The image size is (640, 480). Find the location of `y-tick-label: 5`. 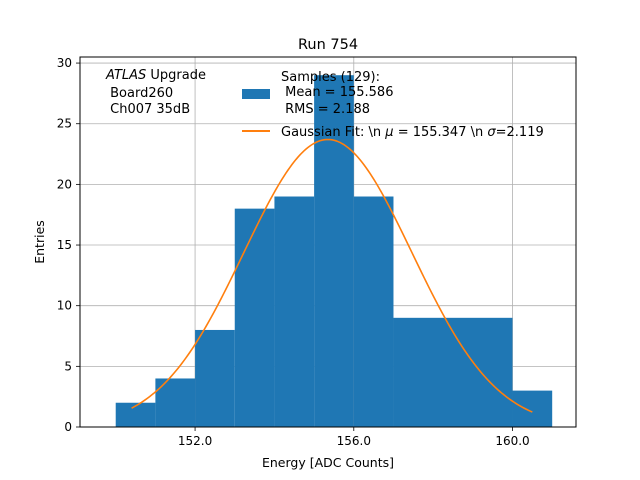

y-tick-label: 5 is located at coordinates (68, 366).